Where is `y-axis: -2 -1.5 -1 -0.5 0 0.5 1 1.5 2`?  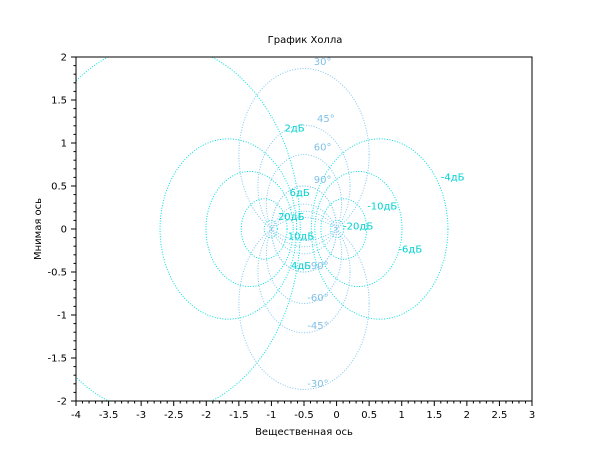 y-axis: -2 -1.5 -1 -0.5 0 0.5 1 1.5 2 is located at coordinates (61, 230).